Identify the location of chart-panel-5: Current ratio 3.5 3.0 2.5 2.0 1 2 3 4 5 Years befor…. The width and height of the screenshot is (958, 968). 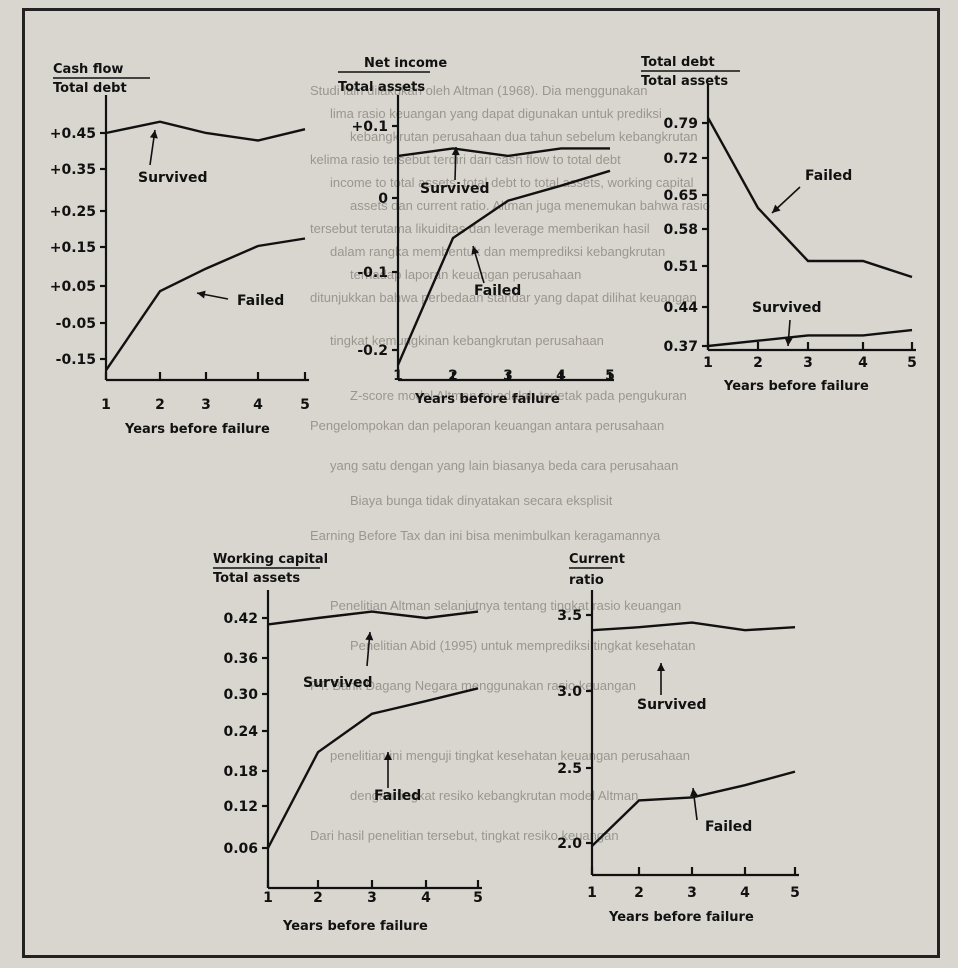
(678, 738).